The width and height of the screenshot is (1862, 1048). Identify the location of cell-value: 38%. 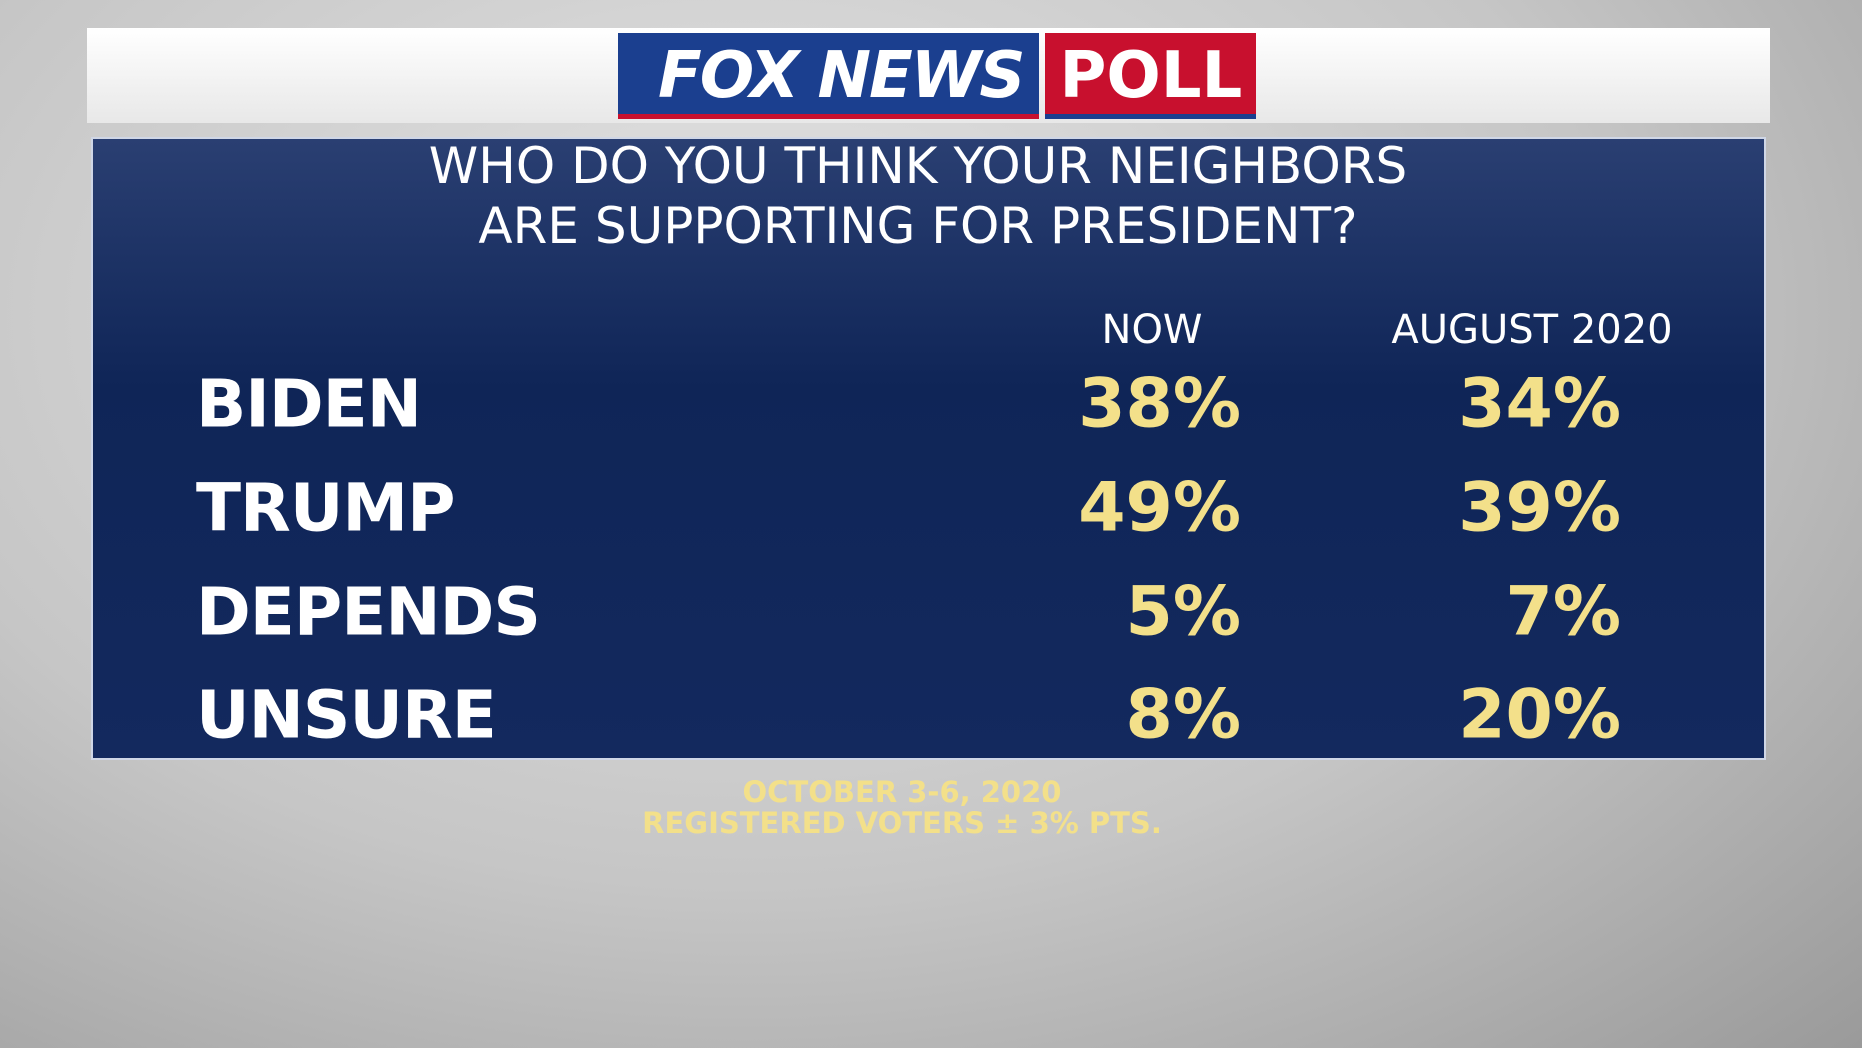
(1159, 404).